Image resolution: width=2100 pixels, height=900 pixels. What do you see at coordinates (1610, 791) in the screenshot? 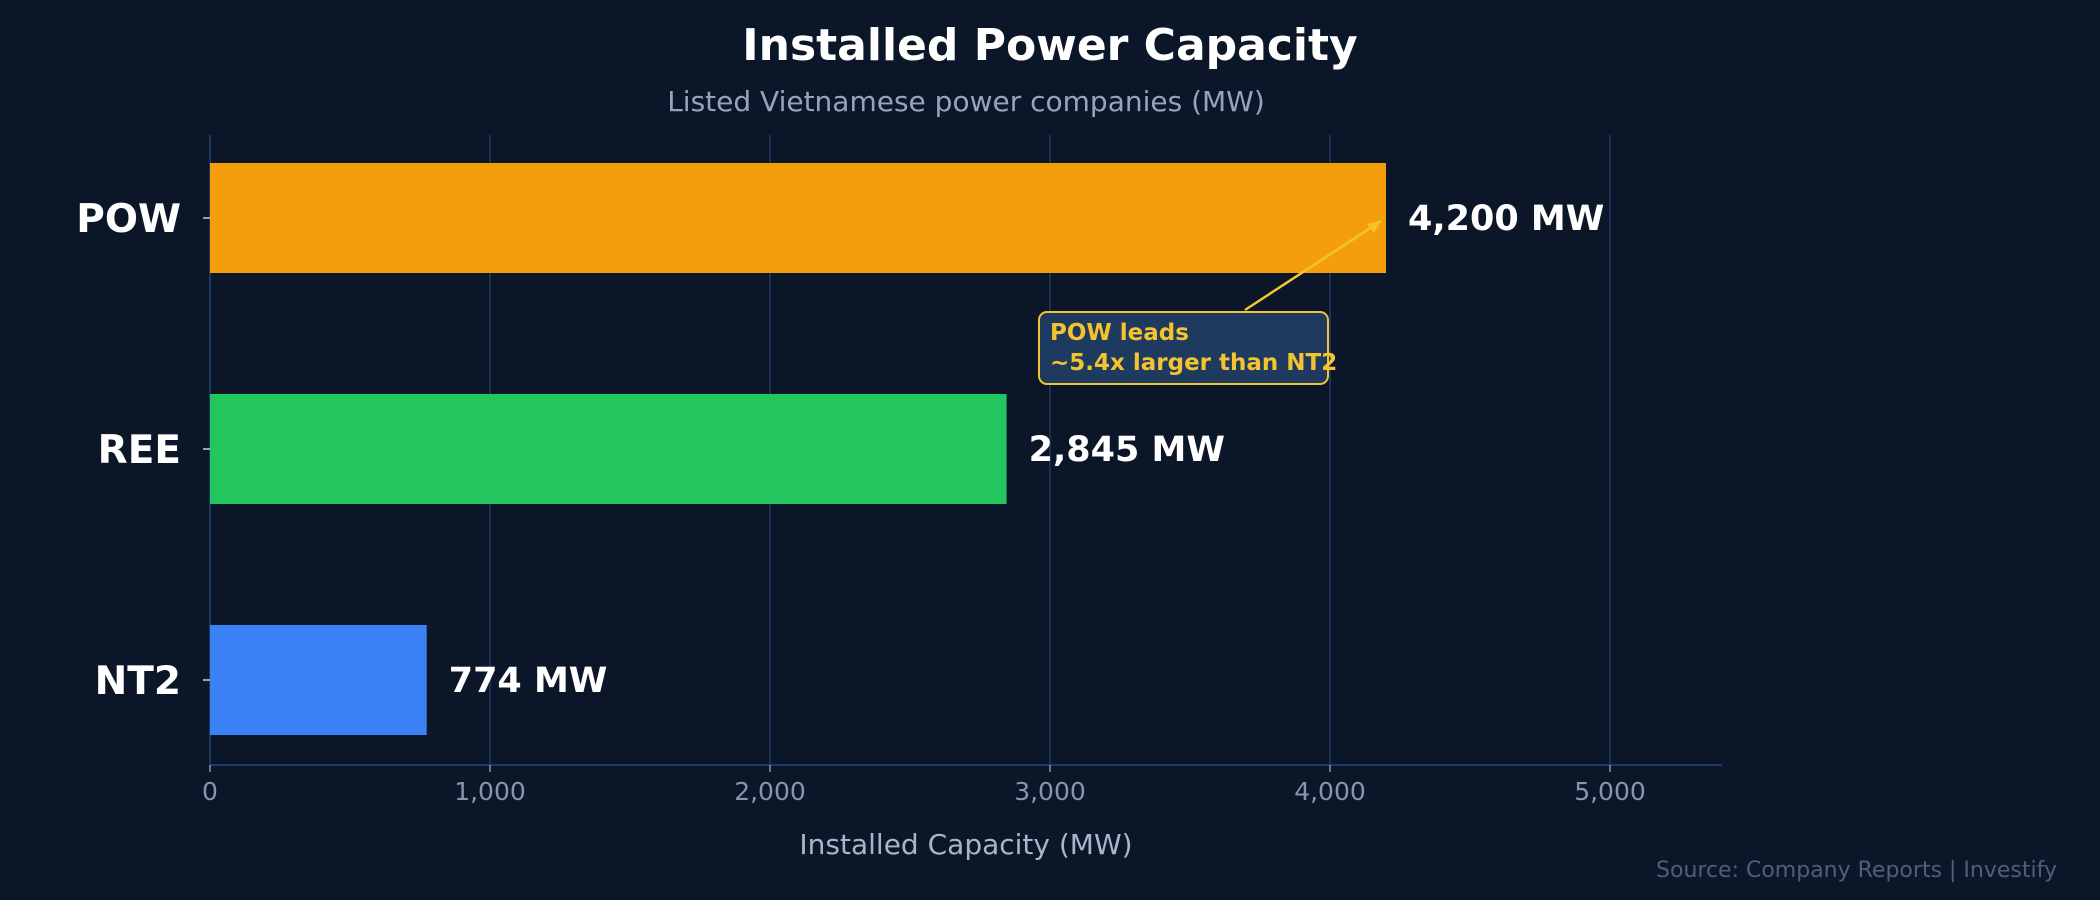
I see `x-tick-label: 5,000` at bounding box center [1610, 791].